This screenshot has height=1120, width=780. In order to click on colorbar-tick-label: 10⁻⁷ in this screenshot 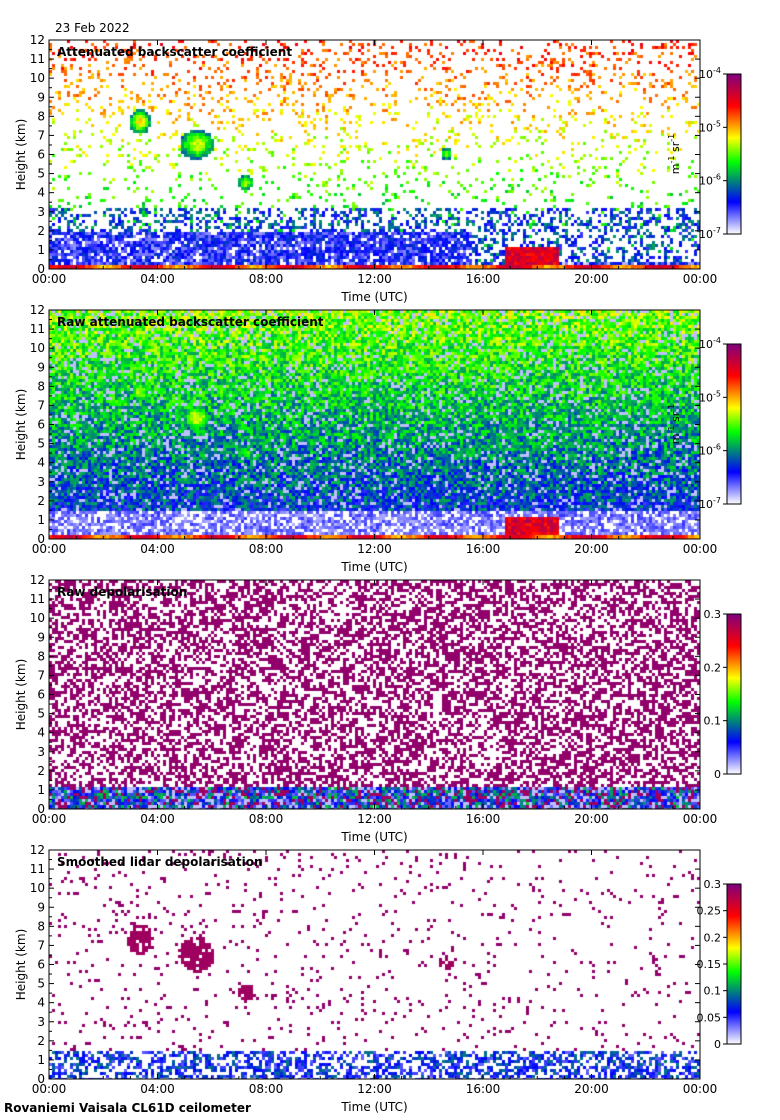, I will do `click(710, 233)`.